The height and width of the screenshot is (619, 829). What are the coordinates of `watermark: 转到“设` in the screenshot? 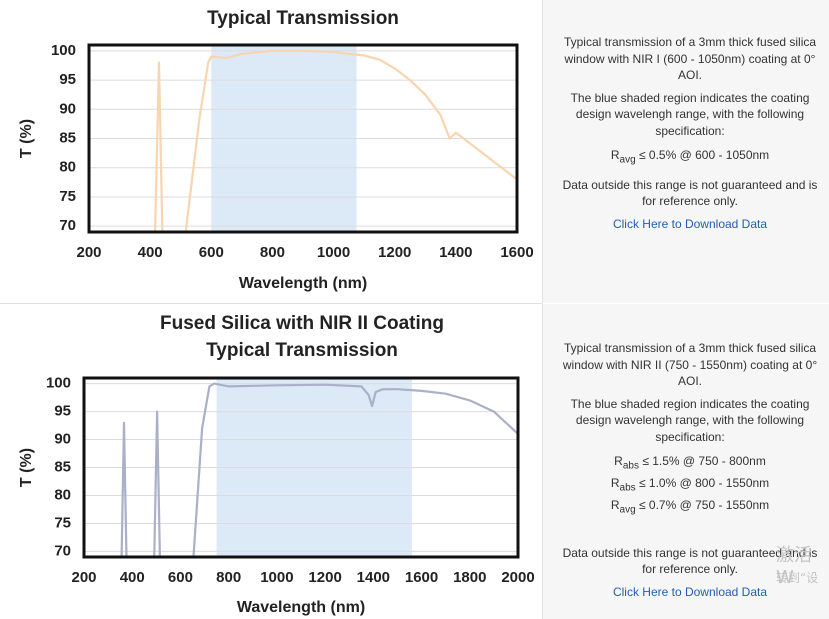 It's located at (797, 578).